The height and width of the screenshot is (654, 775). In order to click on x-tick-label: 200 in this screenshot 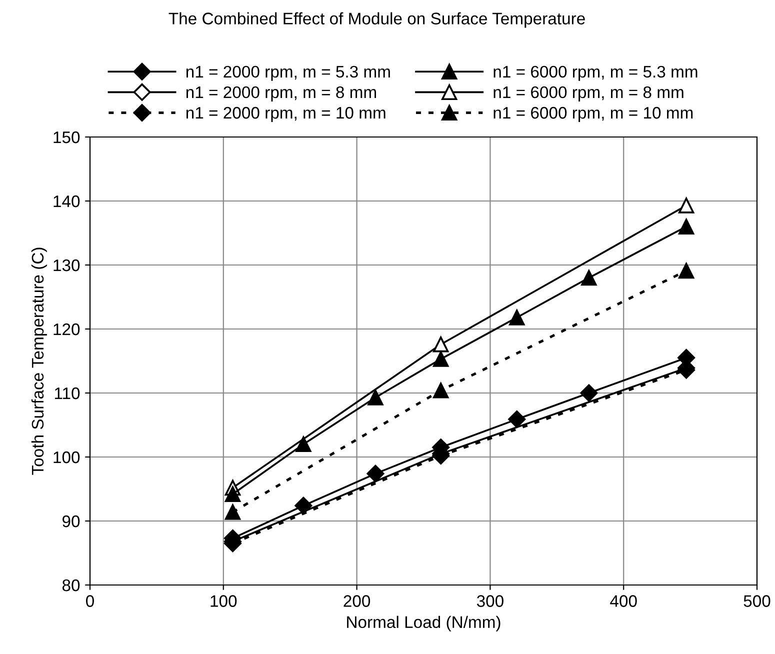, I will do `click(357, 601)`.